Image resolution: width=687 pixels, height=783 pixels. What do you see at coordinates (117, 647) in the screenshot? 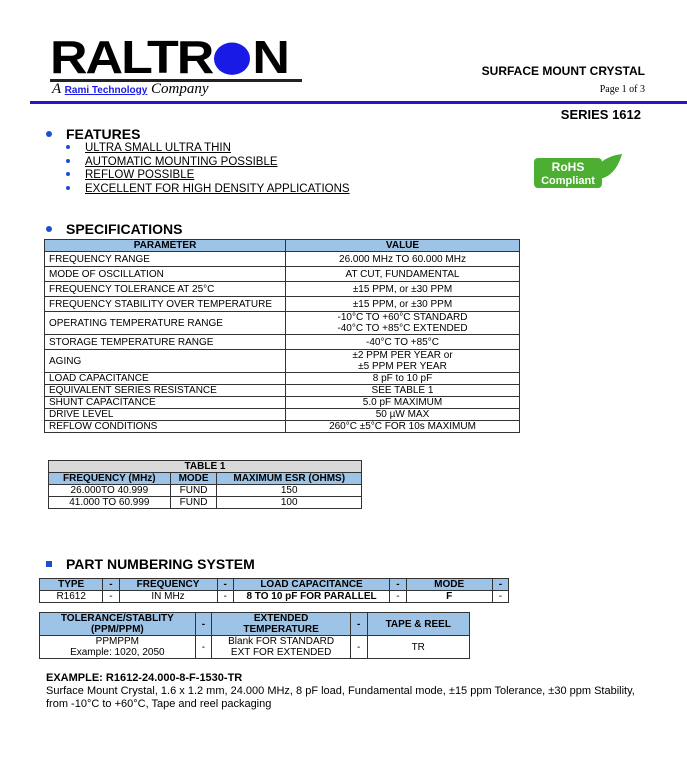
I see `cell: PPMPPM Example: 1020, 2050` at bounding box center [117, 647].